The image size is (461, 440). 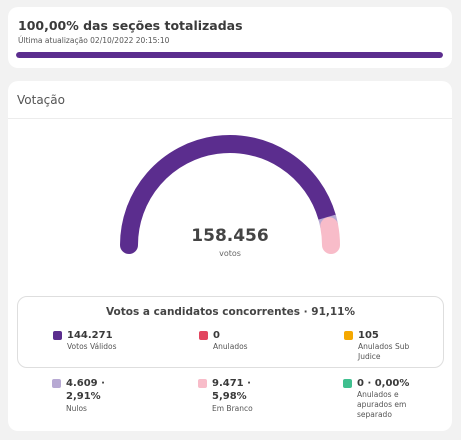 I want to click on progress-title: 100,00% das seções totalizadas, so click(x=130, y=25).